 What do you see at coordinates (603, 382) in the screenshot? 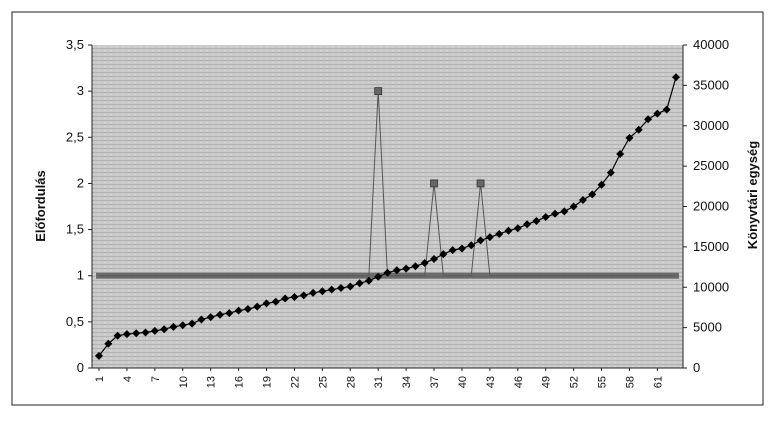
I see `x-tick-label: 55` at bounding box center [603, 382].